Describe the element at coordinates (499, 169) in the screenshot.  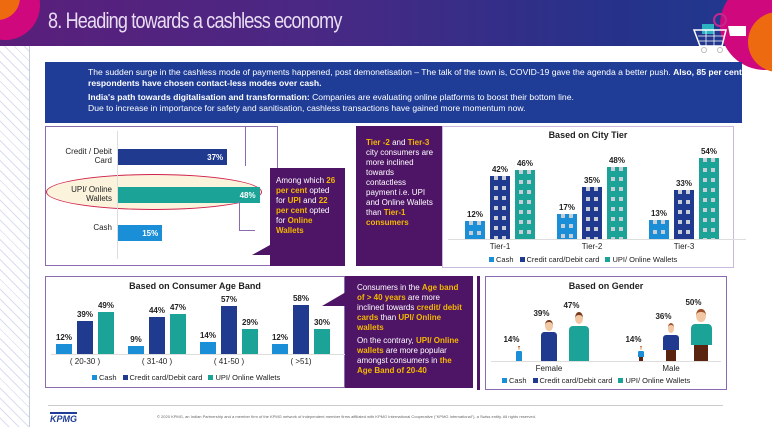
I see `bar-value-label: 42%` at that location.